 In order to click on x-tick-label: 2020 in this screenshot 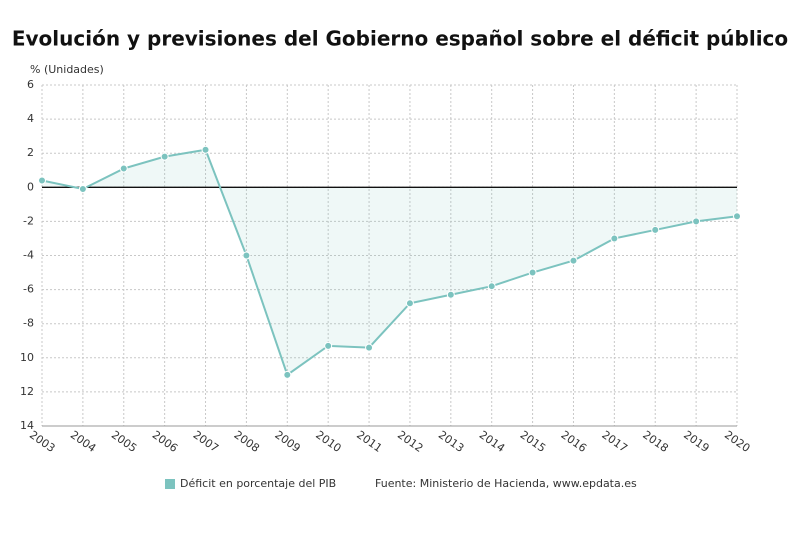, I will do `click(737, 441)`.